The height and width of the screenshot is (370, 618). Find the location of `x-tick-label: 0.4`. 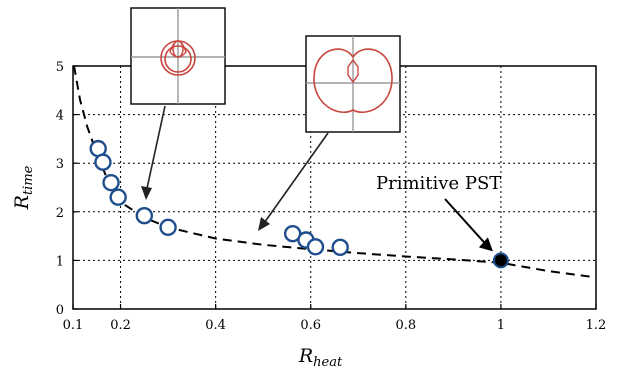

x-tick-label: 0.4 is located at coordinates (215, 325).